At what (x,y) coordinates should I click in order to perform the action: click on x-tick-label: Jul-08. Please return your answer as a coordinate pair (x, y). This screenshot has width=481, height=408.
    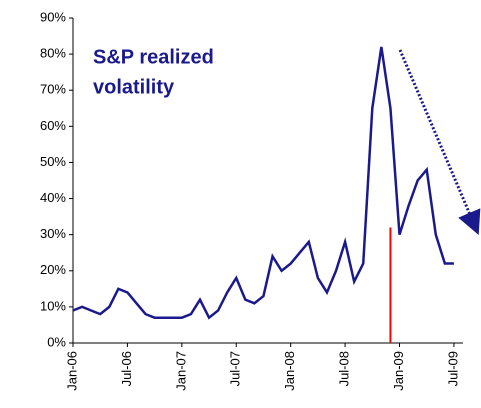
    Looking at the image, I should click on (344, 368).